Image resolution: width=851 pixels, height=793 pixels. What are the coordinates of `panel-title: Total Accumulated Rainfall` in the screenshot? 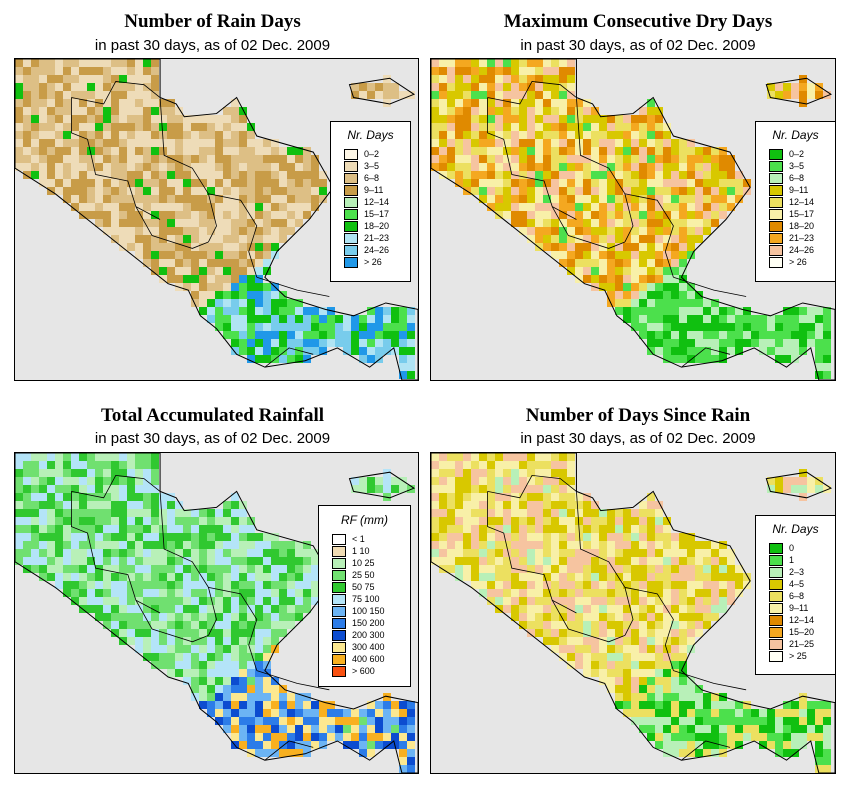 It's located at (212, 415).